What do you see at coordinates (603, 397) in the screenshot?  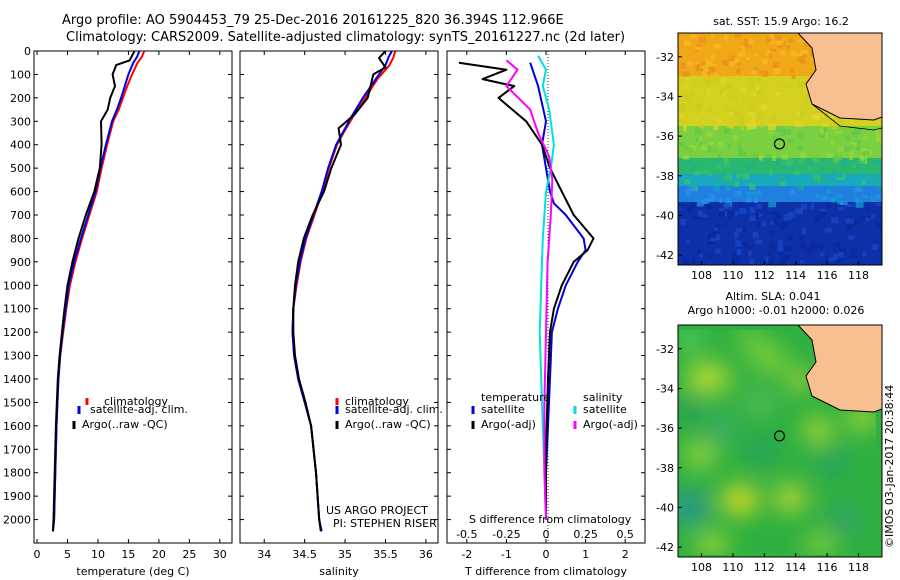 I see `legend-title-salinity: salinity` at bounding box center [603, 397].